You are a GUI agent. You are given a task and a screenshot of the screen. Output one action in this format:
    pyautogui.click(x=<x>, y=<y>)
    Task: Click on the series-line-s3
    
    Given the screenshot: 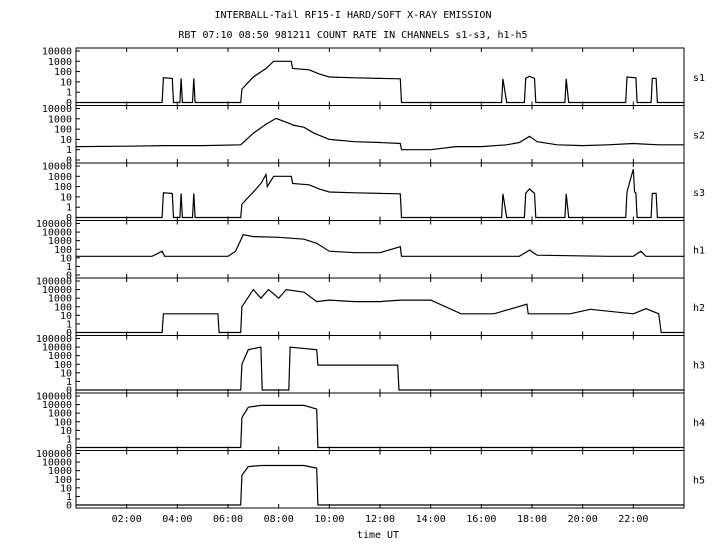 What is the action you would take?
    pyautogui.click(x=380, y=193)
    